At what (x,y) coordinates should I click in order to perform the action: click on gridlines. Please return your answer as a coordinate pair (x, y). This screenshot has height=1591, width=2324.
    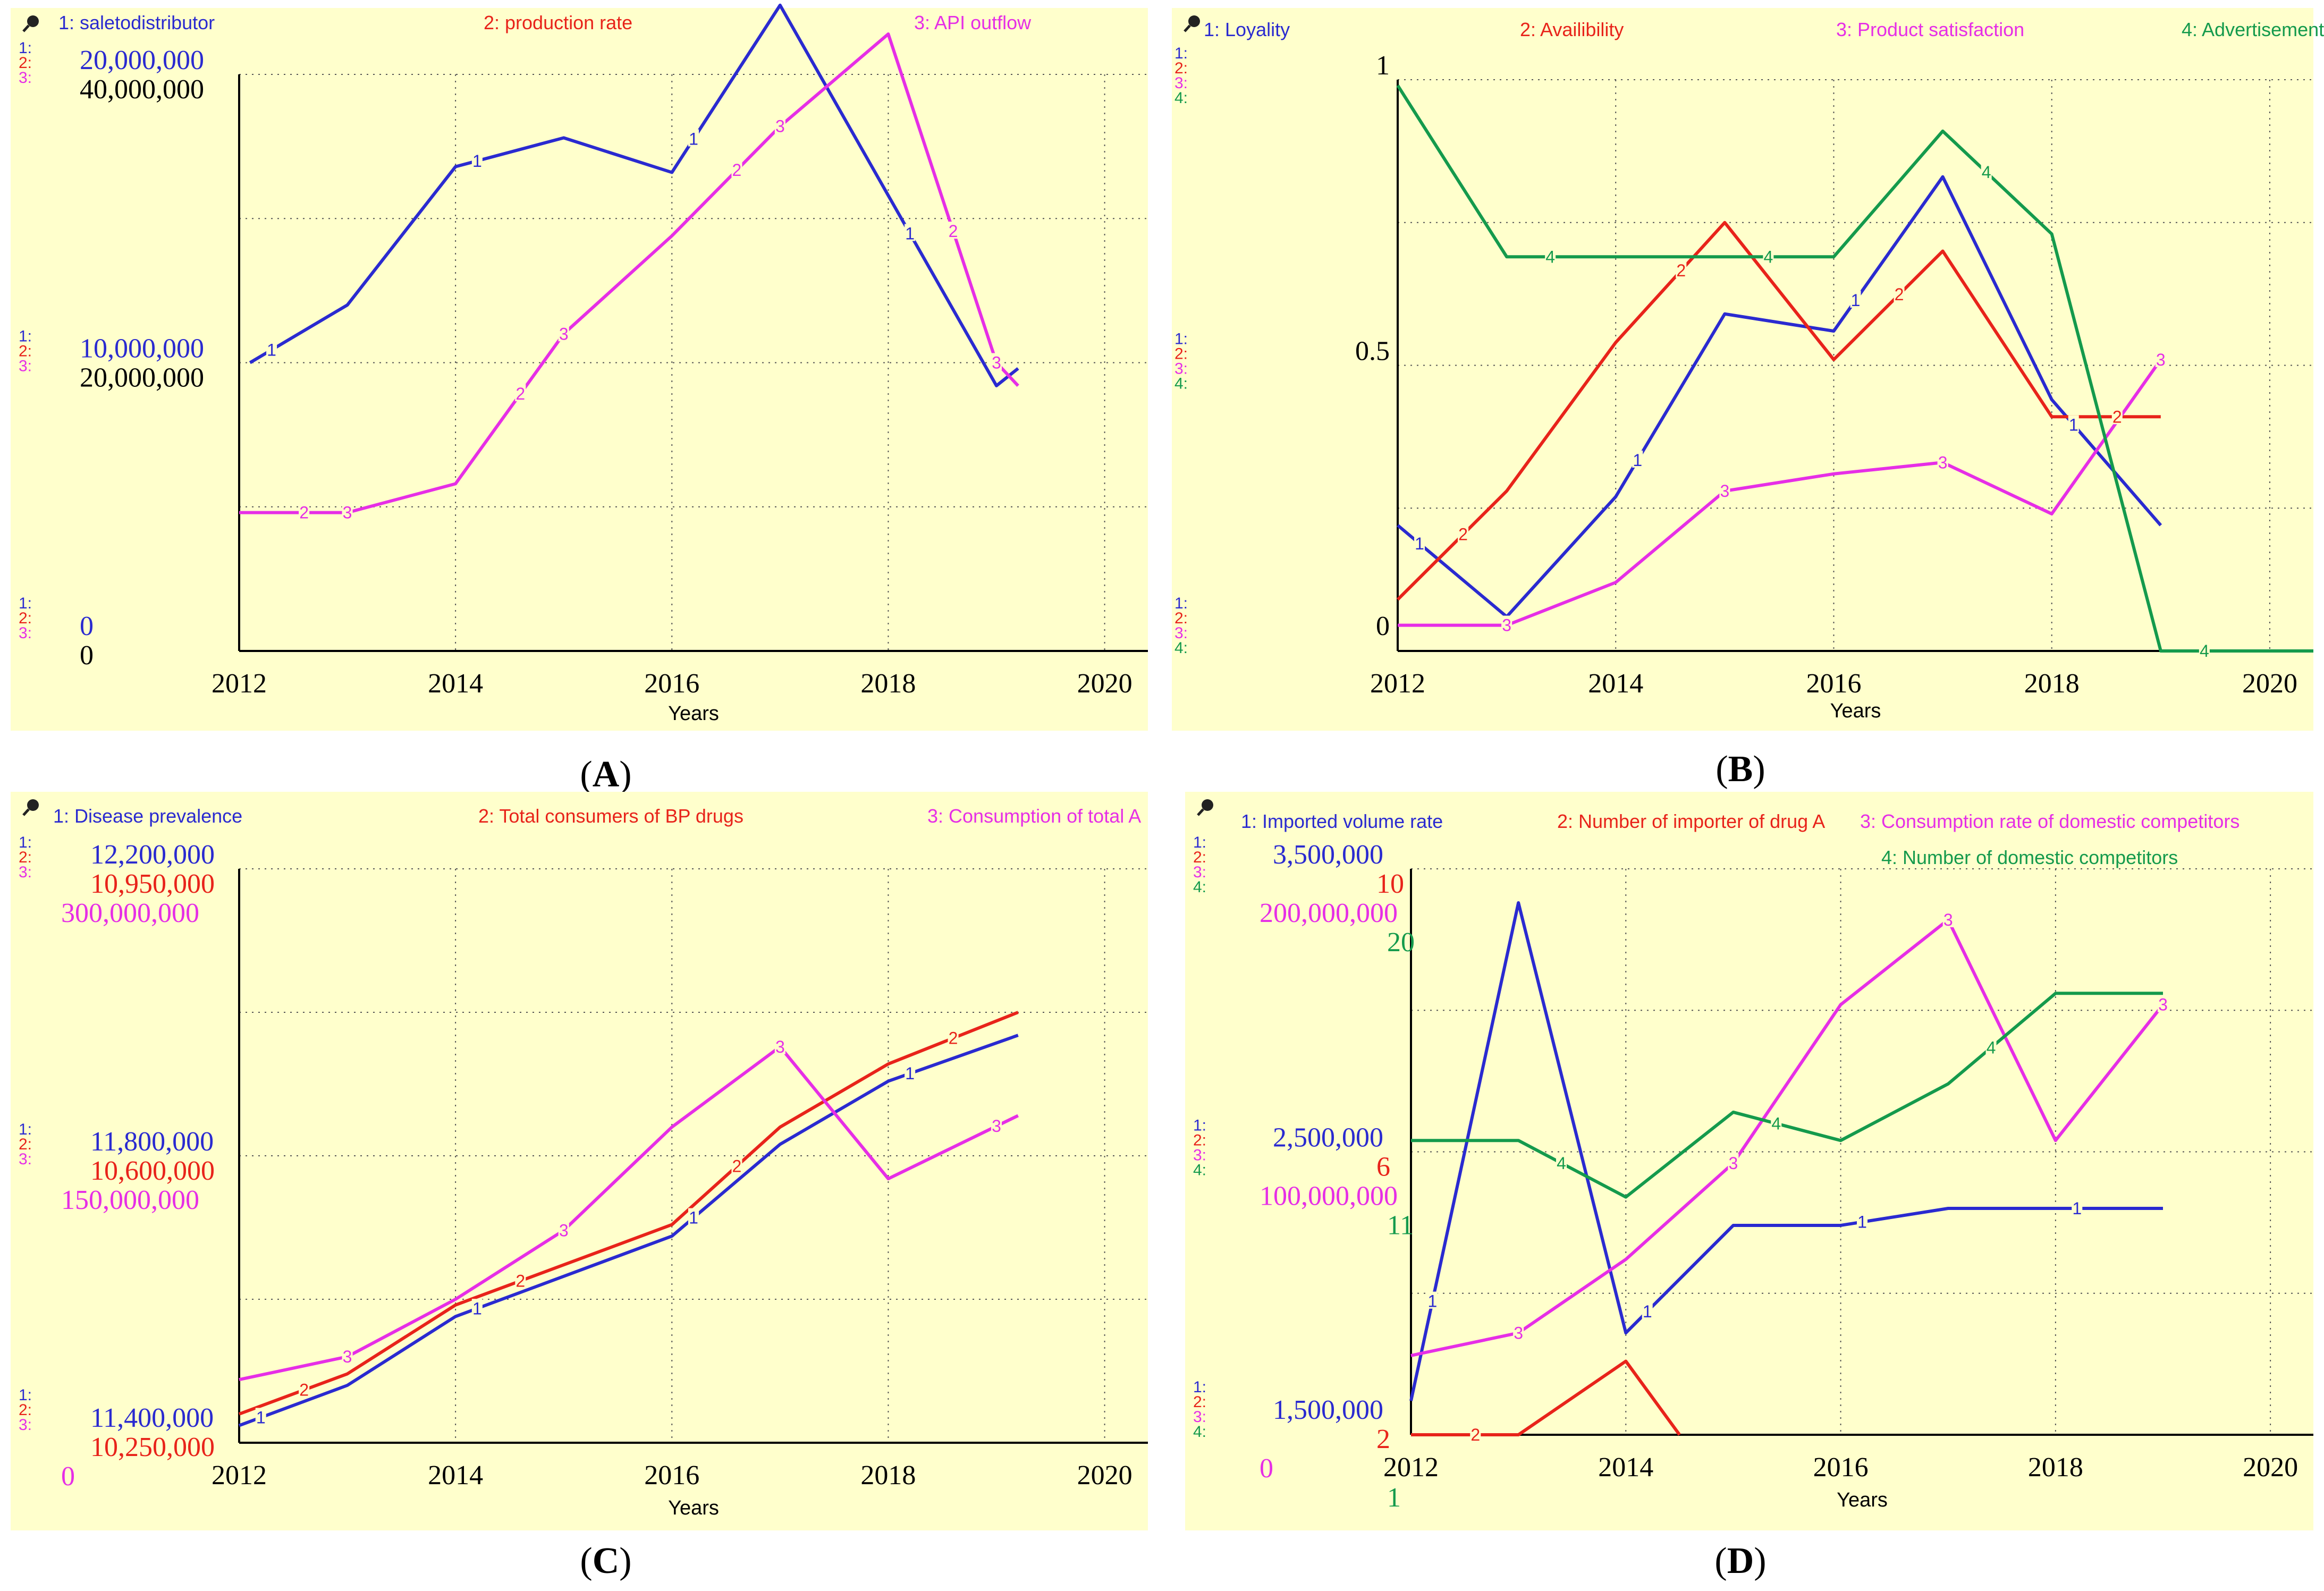
    Looking at the image, I should click on (693, 1155).